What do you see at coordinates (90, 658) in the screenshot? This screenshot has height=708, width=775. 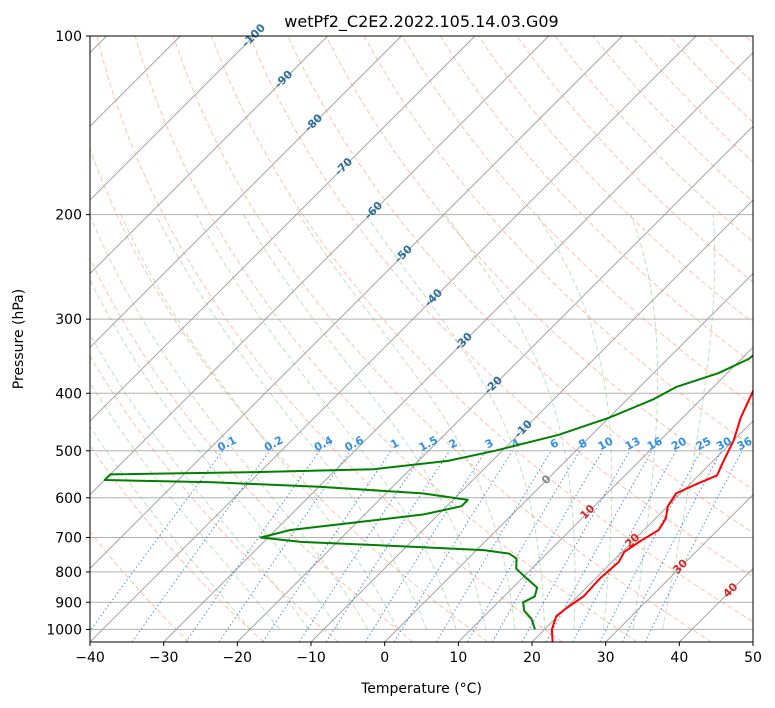 I see `x-tick-label: −40` at bounding box center [90, 658].